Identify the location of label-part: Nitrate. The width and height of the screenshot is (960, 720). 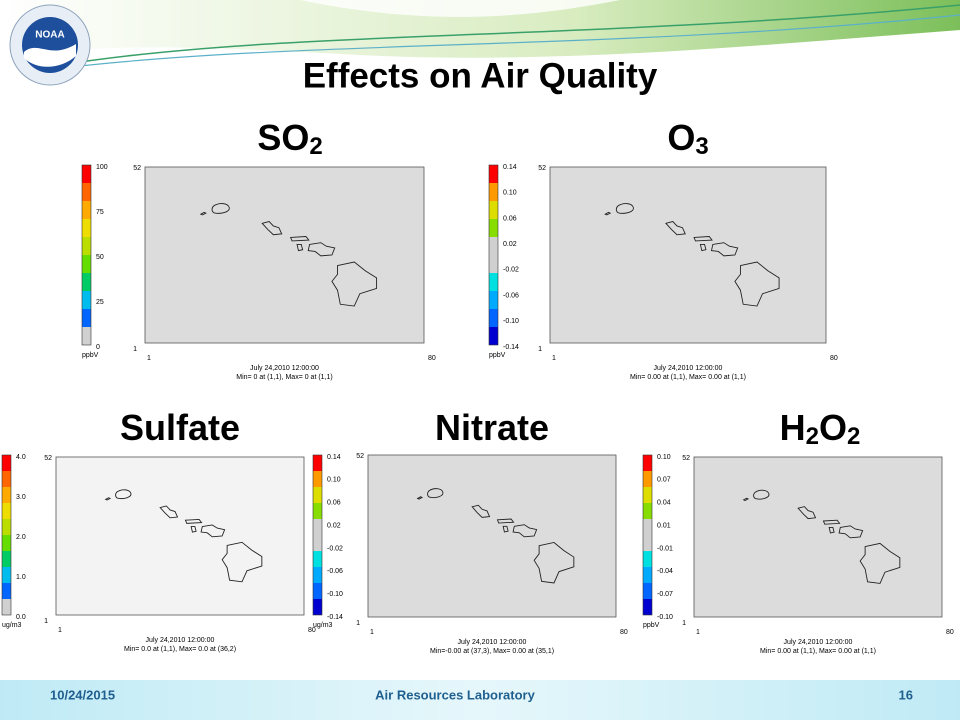
(492, 427).